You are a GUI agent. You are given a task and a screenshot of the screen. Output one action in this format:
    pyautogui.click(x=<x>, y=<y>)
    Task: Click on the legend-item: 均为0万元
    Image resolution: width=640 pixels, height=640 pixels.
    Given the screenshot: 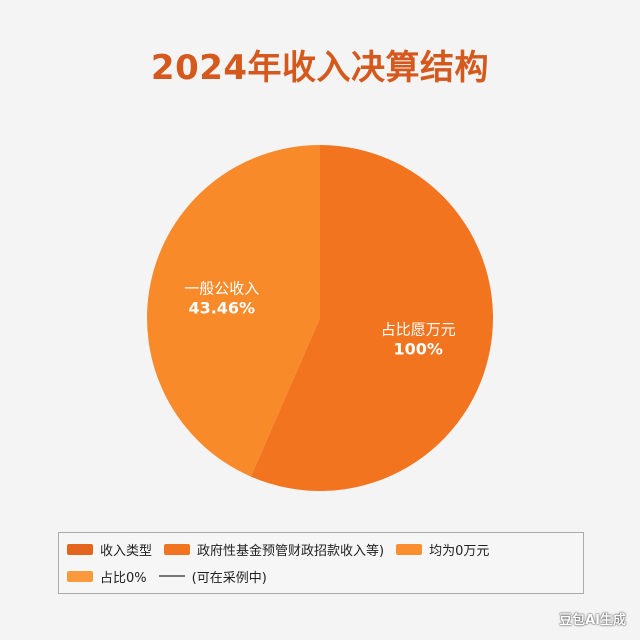 What is the action you would take?
    pyautogui.click(x=442, y=549)
    